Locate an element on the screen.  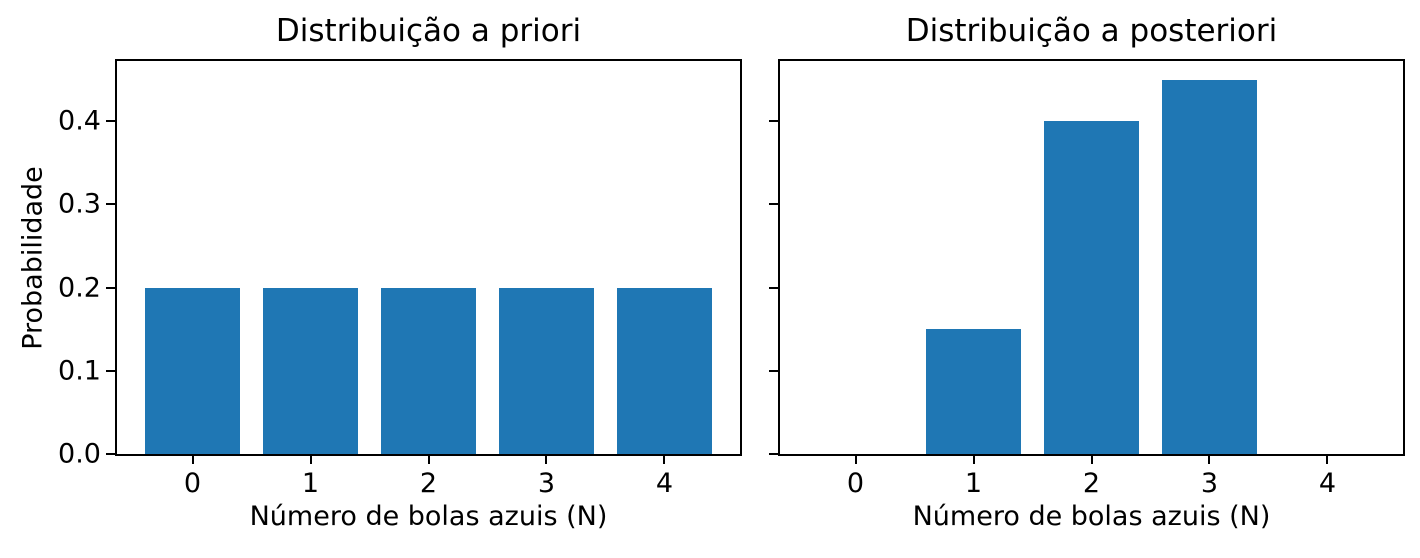
y-tick-label: 0.1 is located at coordinates (79, 371).